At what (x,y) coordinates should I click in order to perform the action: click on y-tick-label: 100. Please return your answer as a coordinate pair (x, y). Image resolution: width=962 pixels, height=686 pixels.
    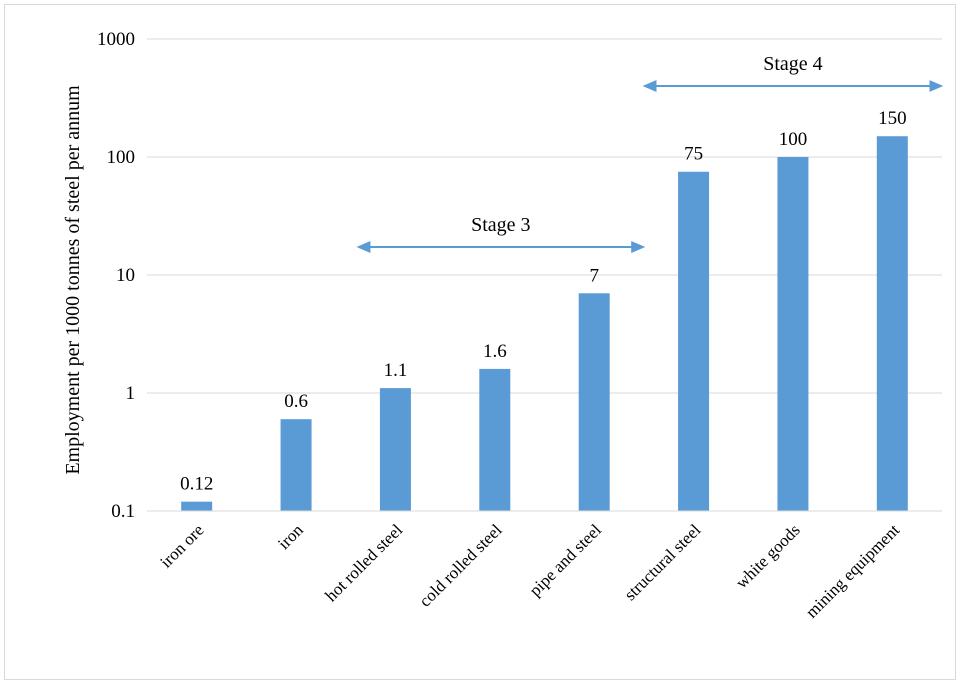
    Looking at the image, I should click on (121, 157).